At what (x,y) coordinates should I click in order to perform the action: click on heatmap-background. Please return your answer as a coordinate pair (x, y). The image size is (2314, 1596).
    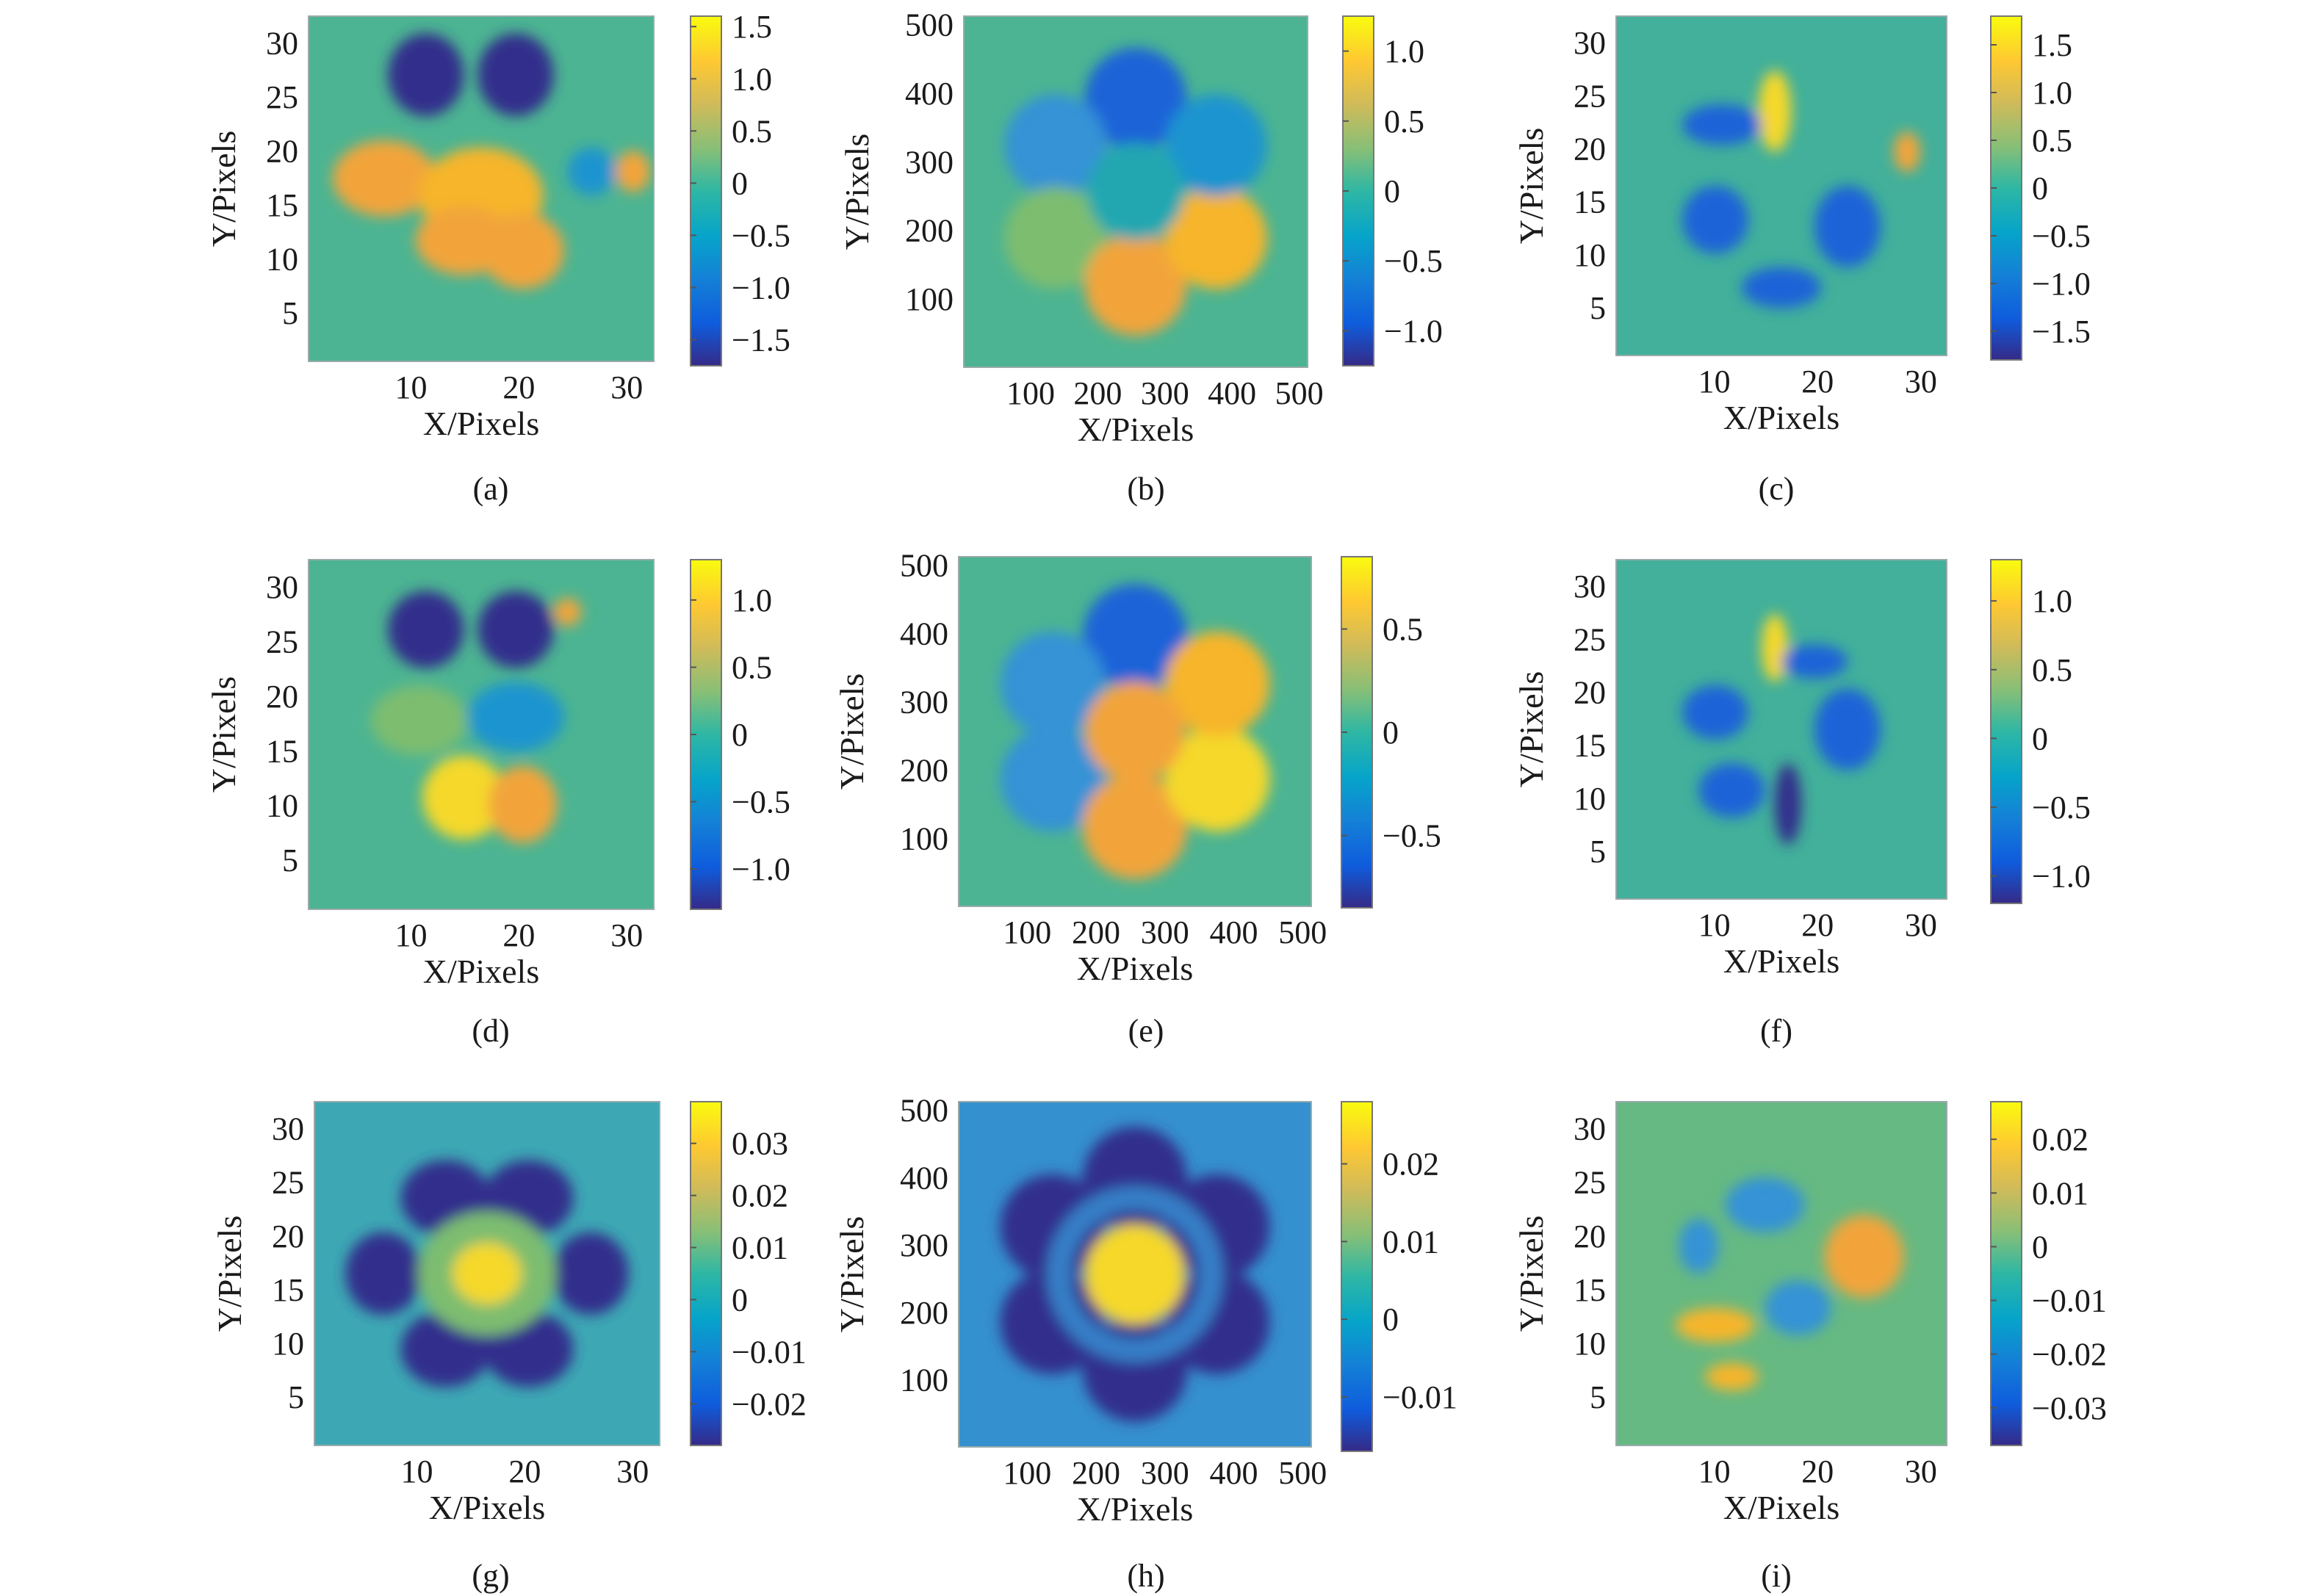
    Looking at the image, I should click on (1781, 729).